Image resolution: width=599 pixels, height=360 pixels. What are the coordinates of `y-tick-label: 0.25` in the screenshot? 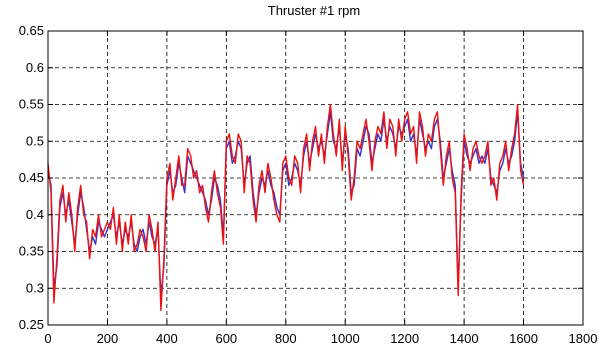 It's located at (31, 324).